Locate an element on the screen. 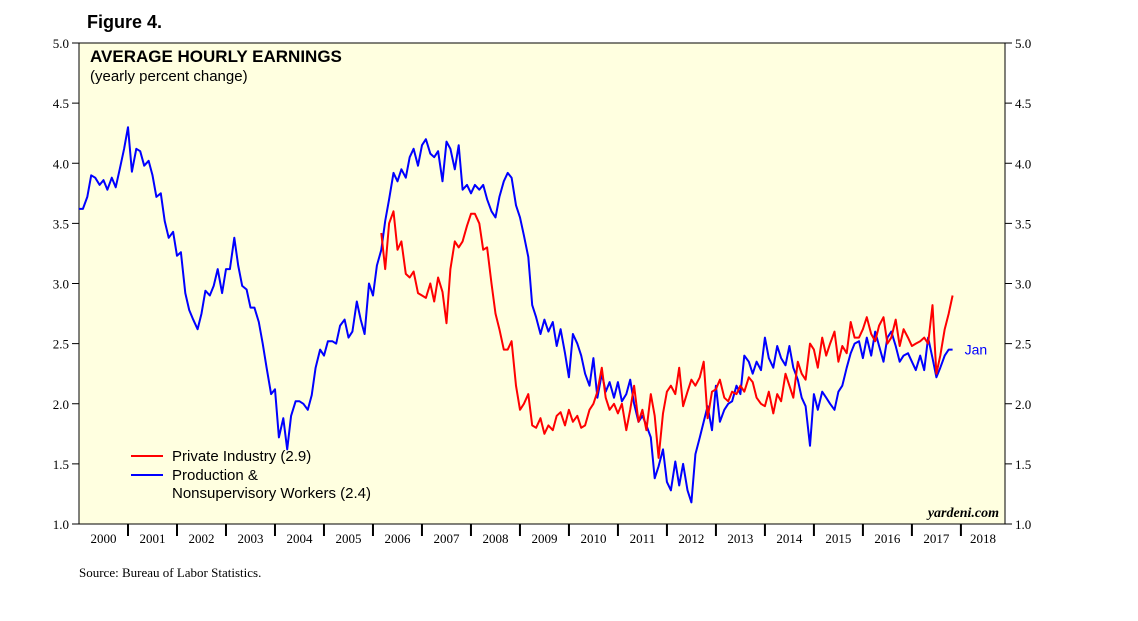  y-tick-label-left: 1.0 is located at coordinates (61, 524).